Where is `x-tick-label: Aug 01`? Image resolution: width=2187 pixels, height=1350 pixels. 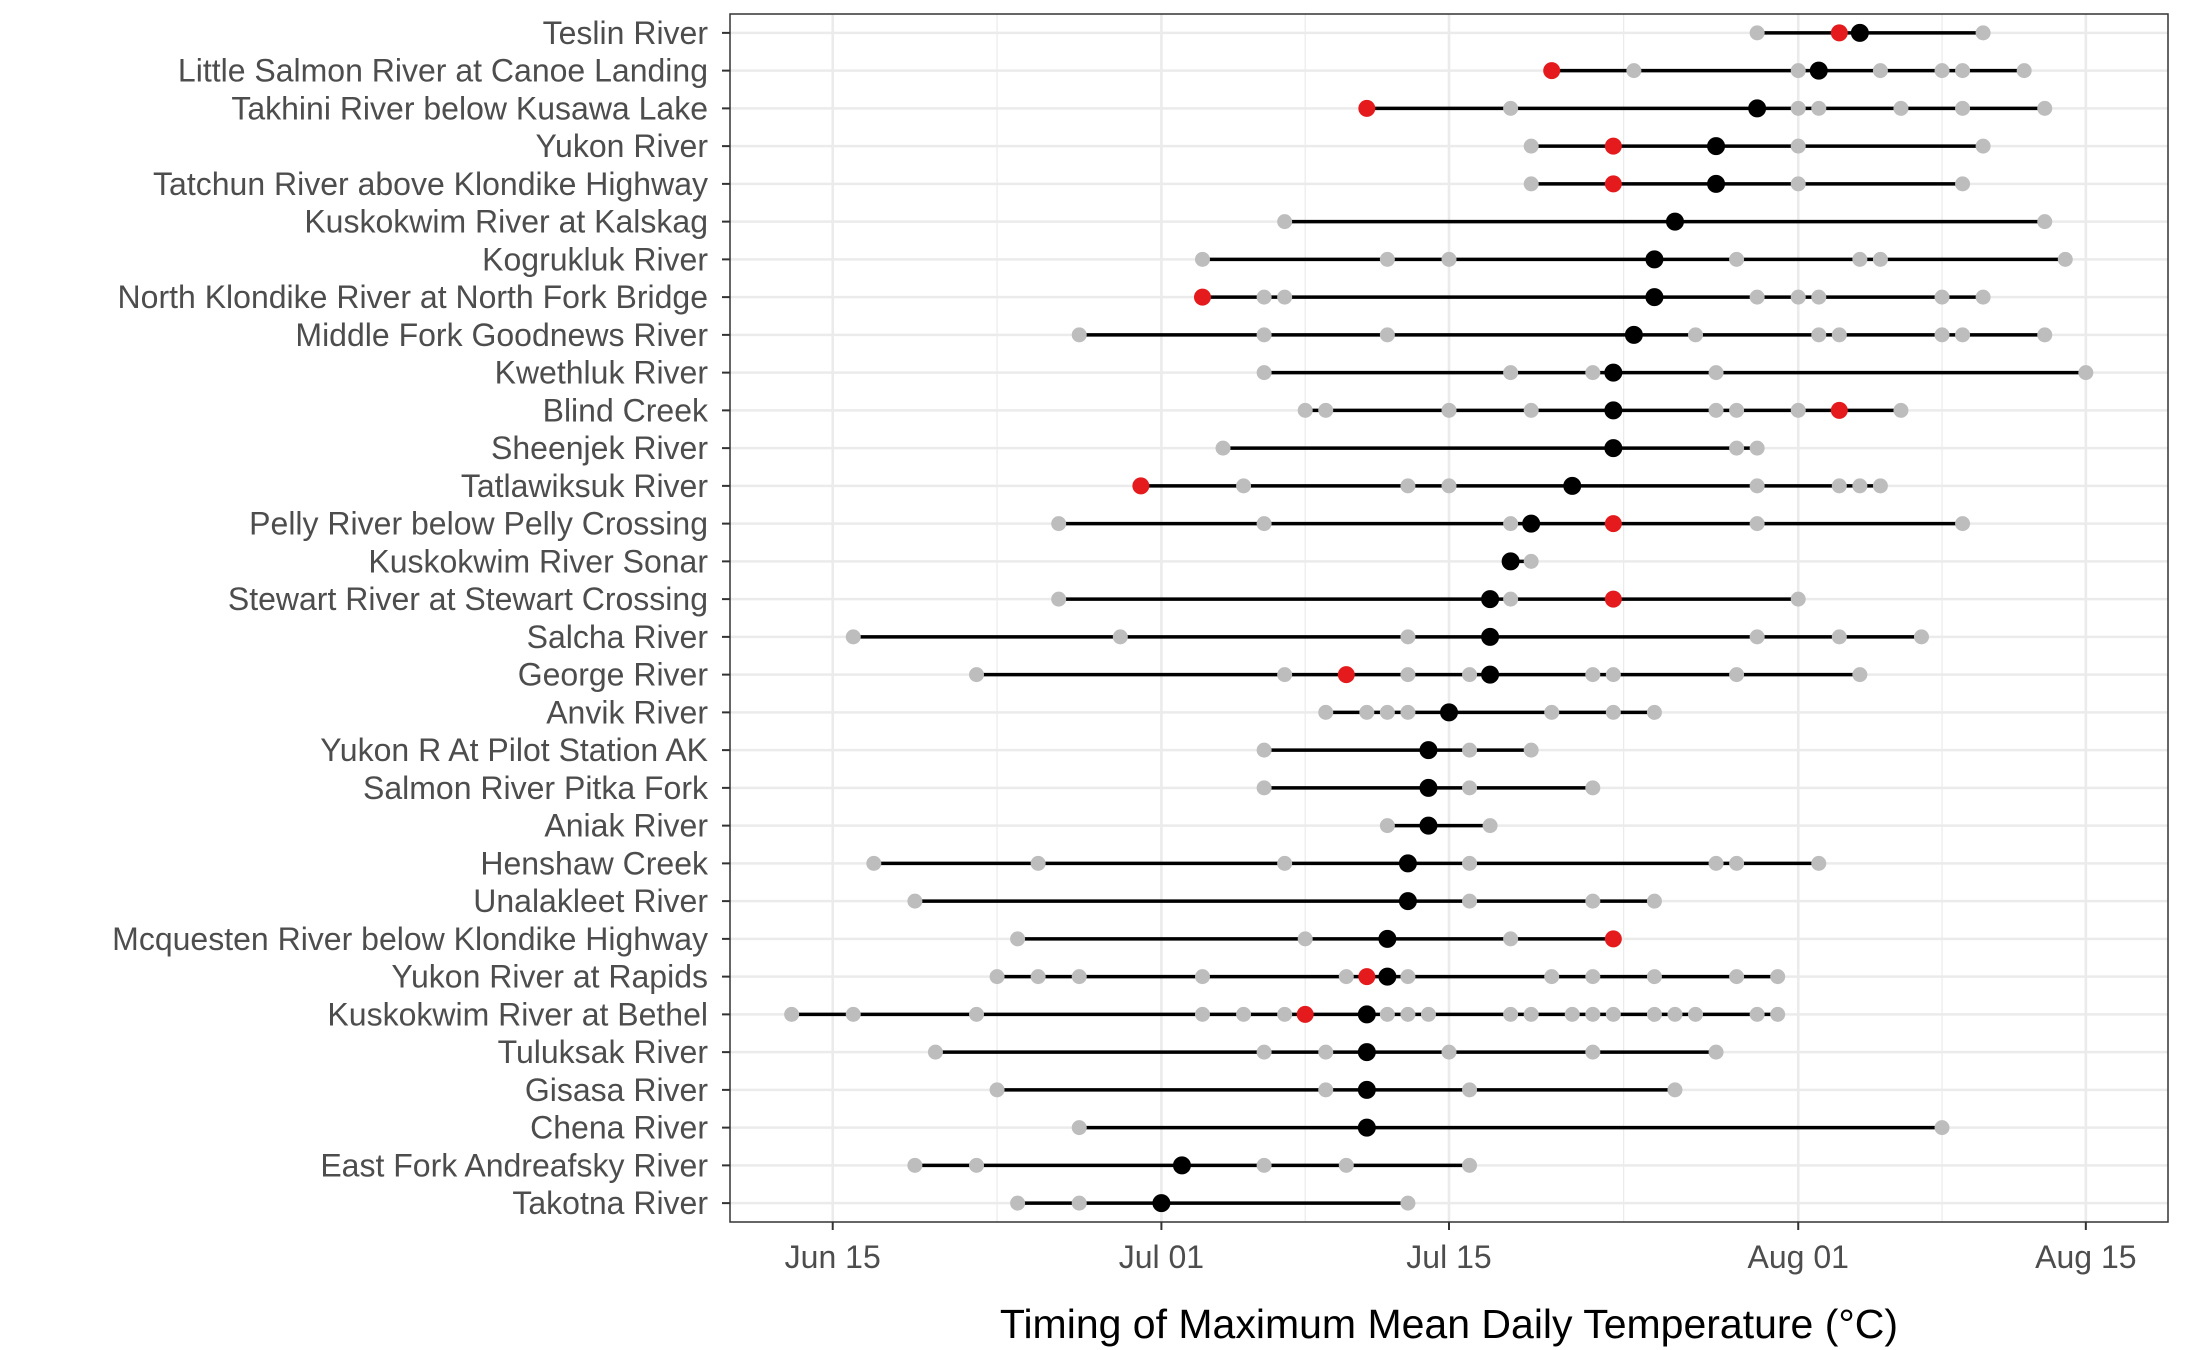 x-tick-label: Aug 01 is located at coordinates (1798, 1257).